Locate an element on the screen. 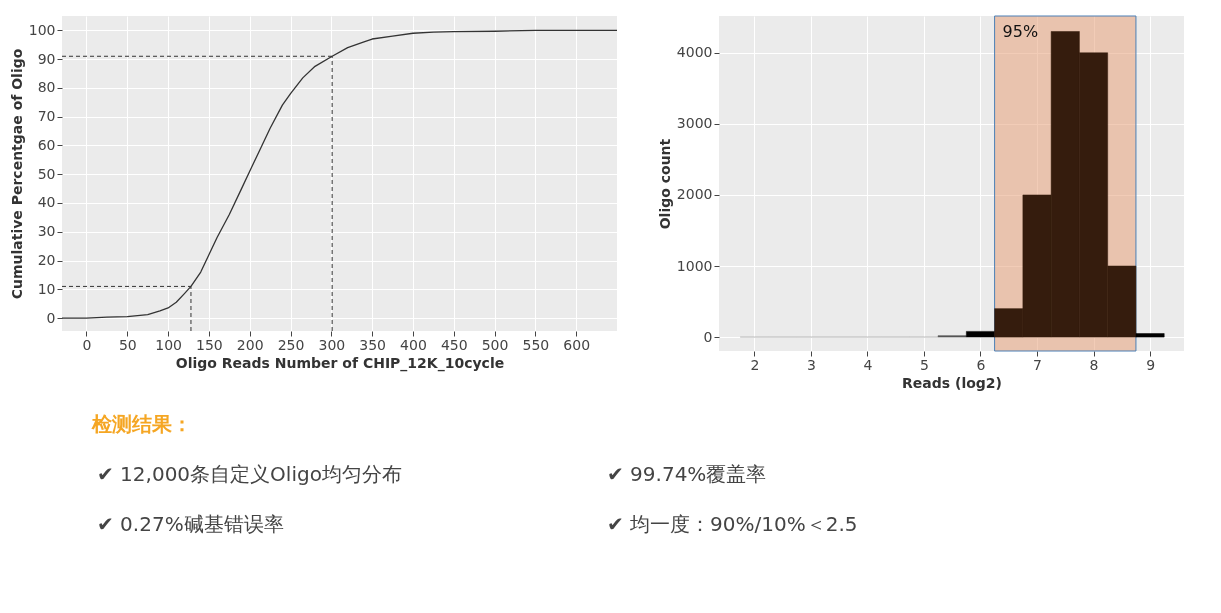  x-tick-label: 300 is located at coordinates (332, 344).